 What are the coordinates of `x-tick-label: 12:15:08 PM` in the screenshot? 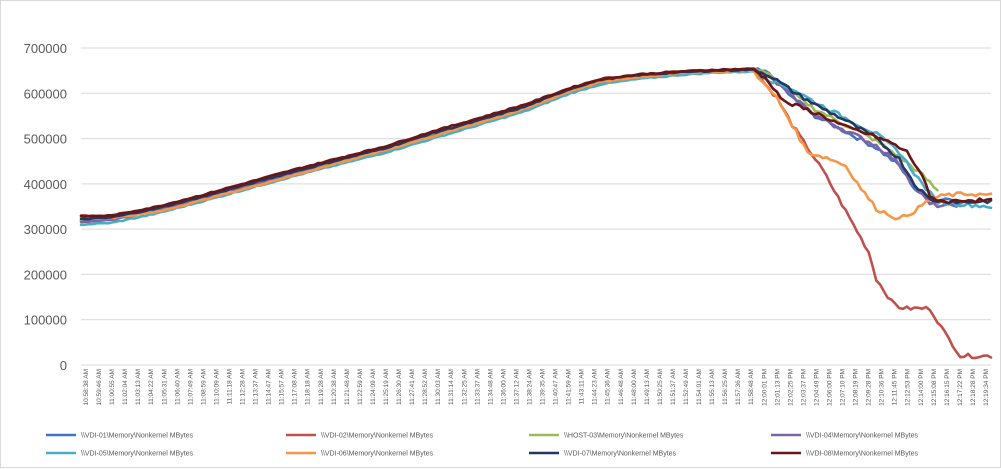 It's located at (934, 387).